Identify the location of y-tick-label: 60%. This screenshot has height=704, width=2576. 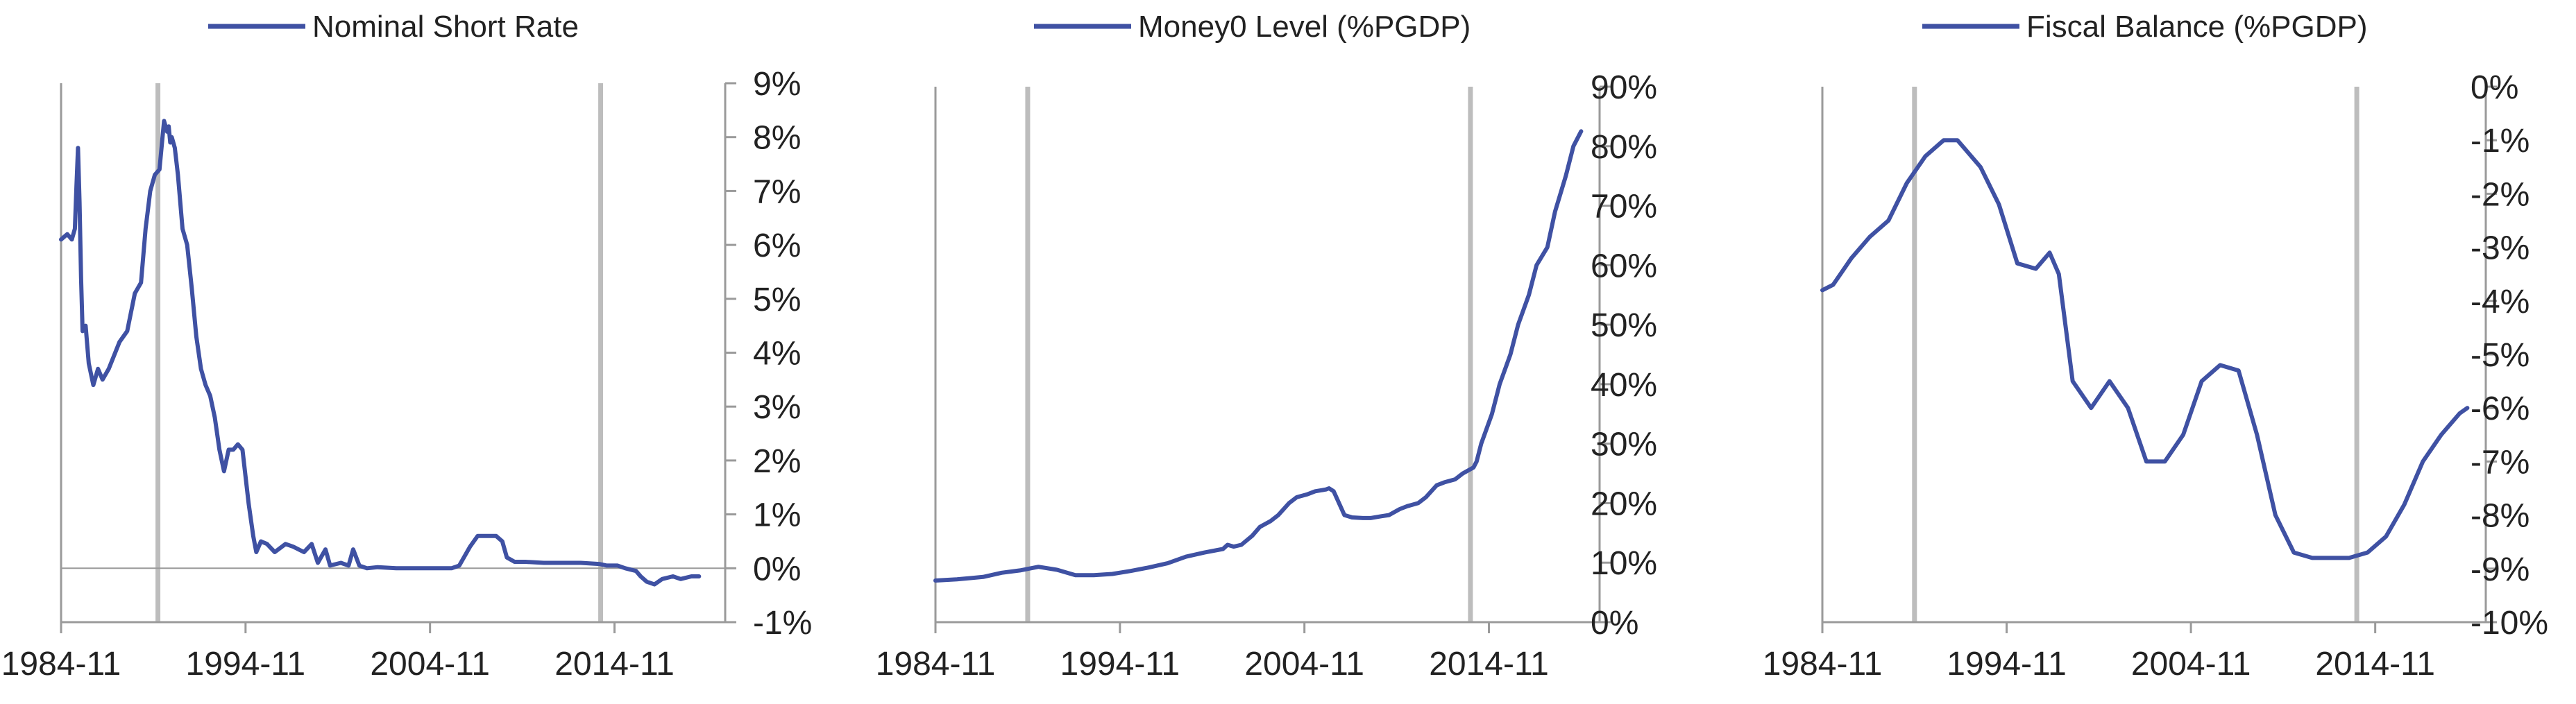
(1624, 266).